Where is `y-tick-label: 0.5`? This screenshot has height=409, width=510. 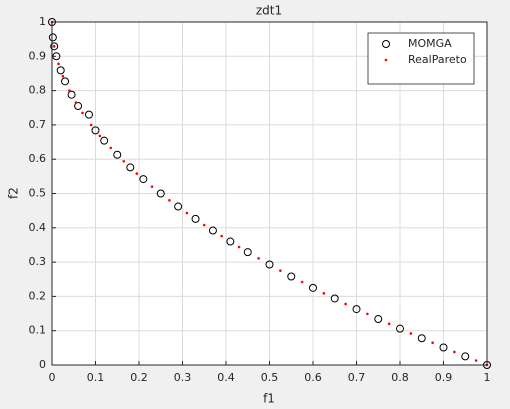 y-tick-label: 0.5 is located at coordinates (38, 193).